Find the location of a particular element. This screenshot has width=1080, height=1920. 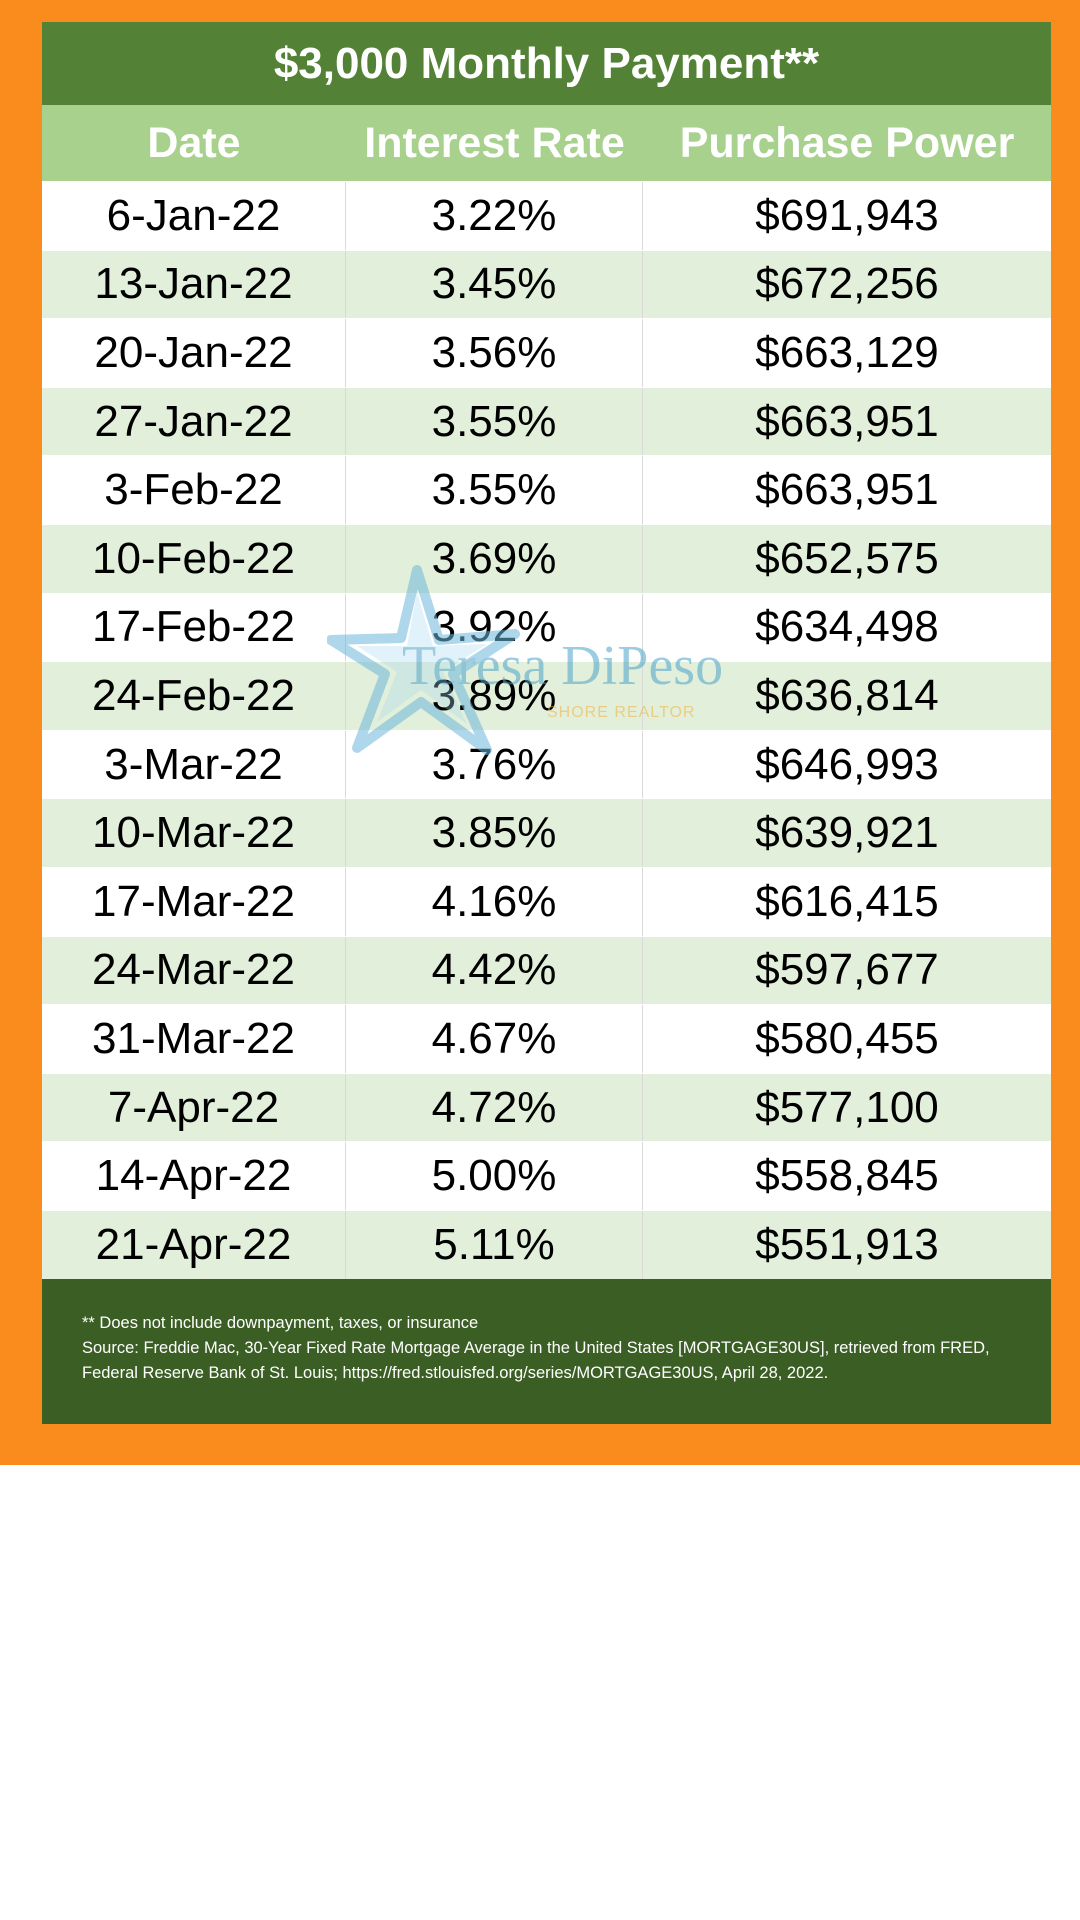

interest-rate-cell: 3.85% is located at coordinates (494, 833).